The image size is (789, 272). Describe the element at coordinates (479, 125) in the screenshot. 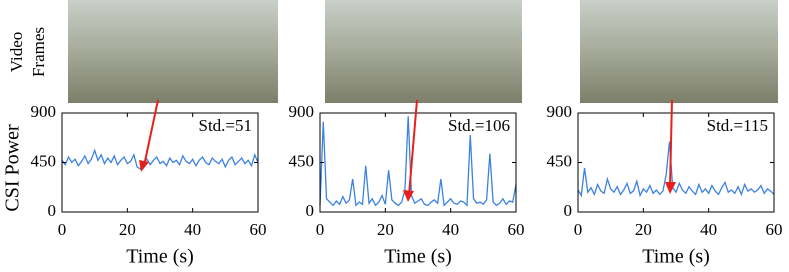

I see `annotation: Std.=106` at that location.